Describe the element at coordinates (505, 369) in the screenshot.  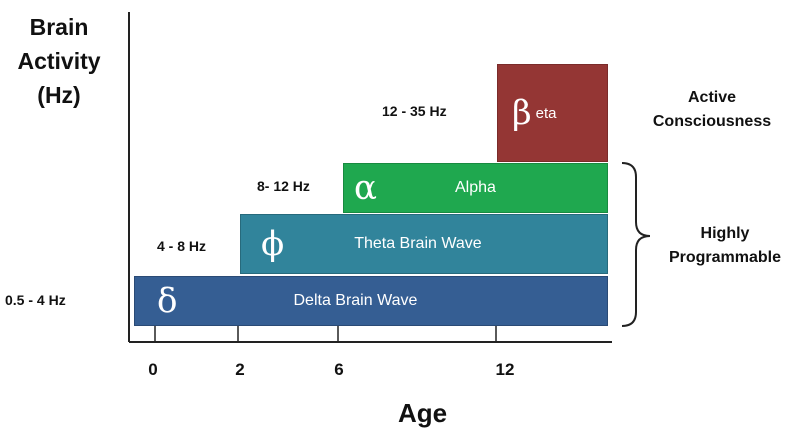
I see `x-tick-label-12: 12` at that location.